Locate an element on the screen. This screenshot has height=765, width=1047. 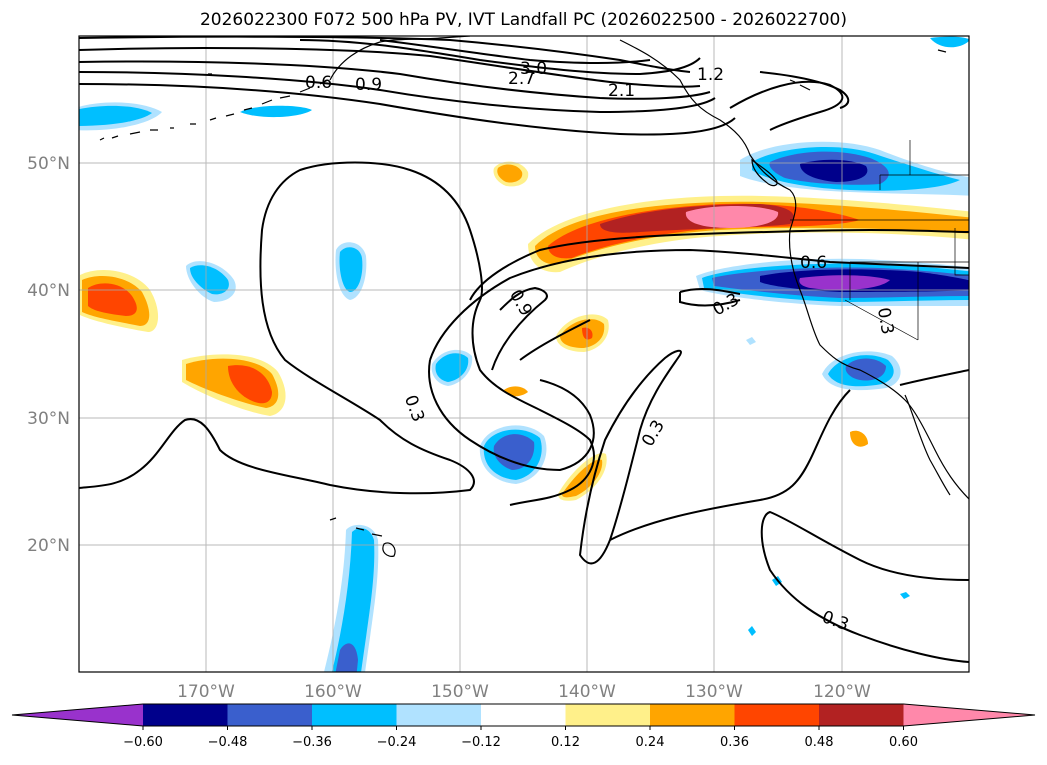
lon-label-140w: 140°W is located at coordinates (587, 692).